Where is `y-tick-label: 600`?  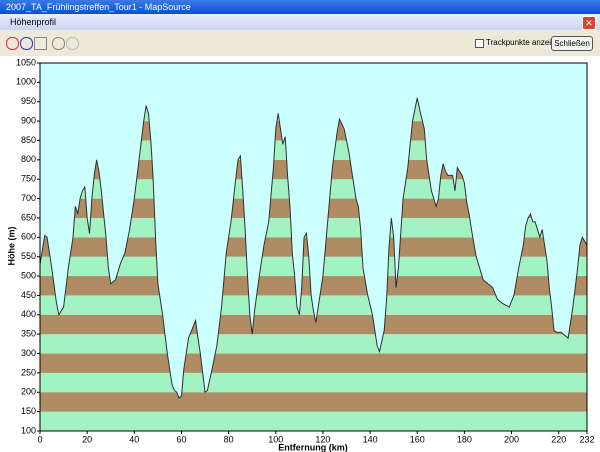
y-tick-label: 600 is located at coordinates (28, 237).